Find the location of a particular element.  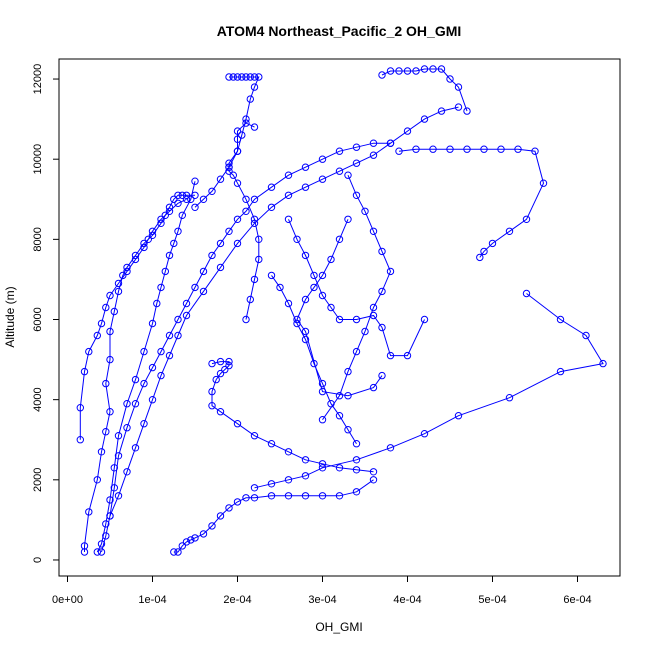

y-tick-label: 12000 is located at coordinates (38, 79).